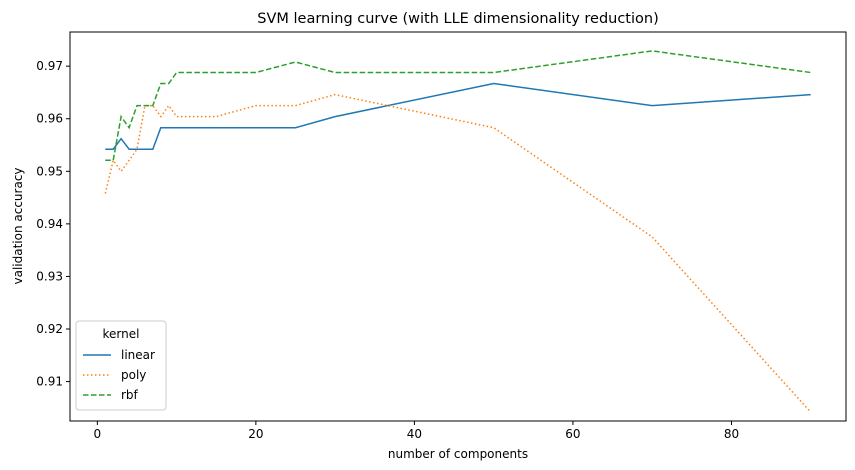  I want to click on x-tick-label: 0, so click(98, 434).